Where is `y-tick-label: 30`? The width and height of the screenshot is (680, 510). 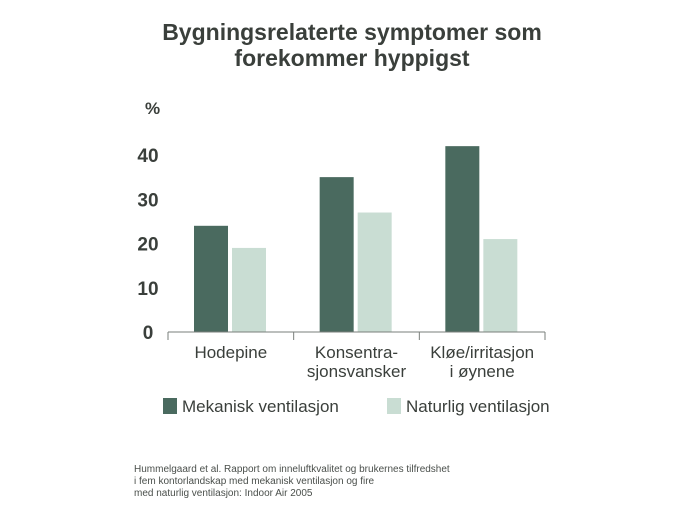 y-tick-label: 30 is located at coordinates (147, 200).